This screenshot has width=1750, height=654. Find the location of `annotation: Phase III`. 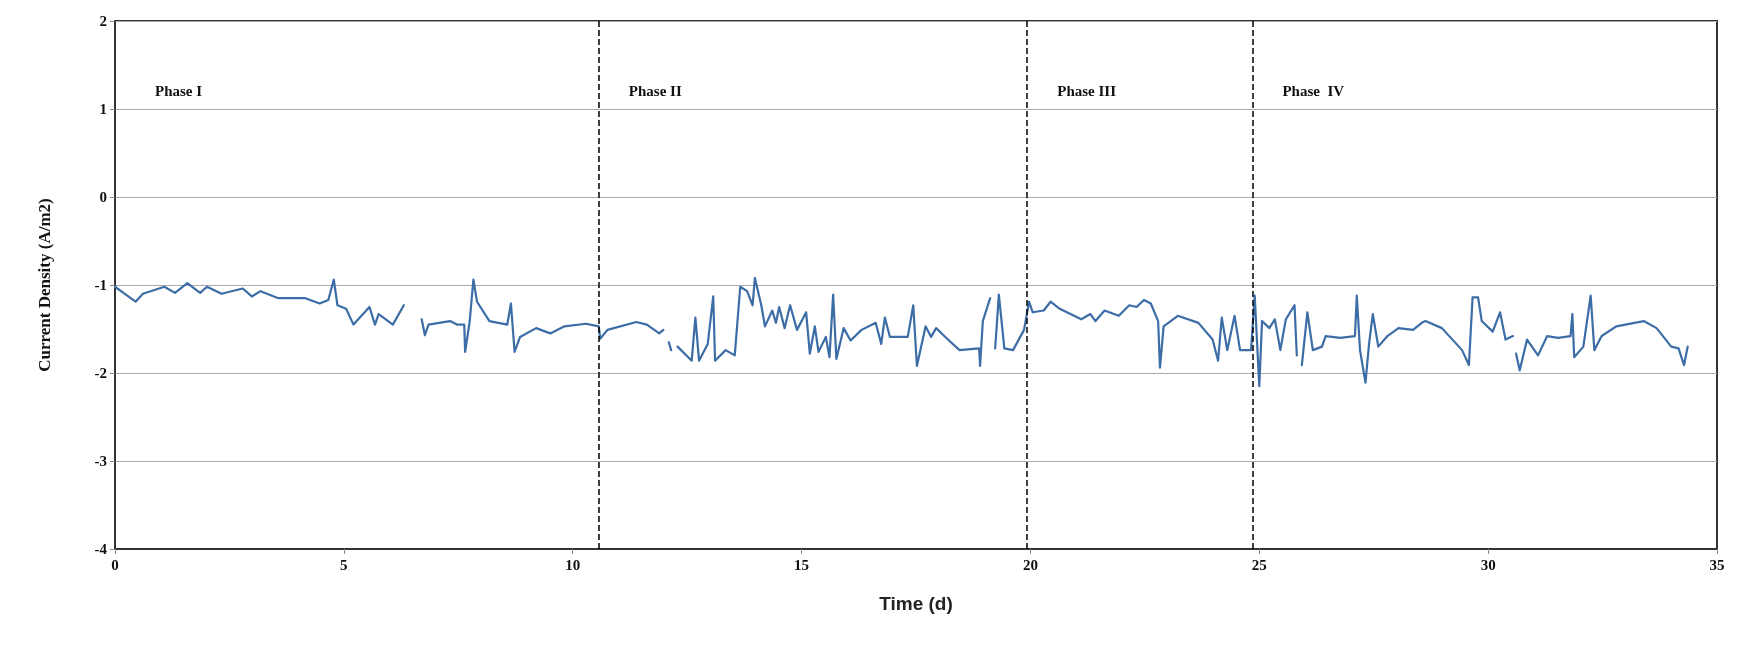

annotation: Phase III is located at coordinates (1087, 91).